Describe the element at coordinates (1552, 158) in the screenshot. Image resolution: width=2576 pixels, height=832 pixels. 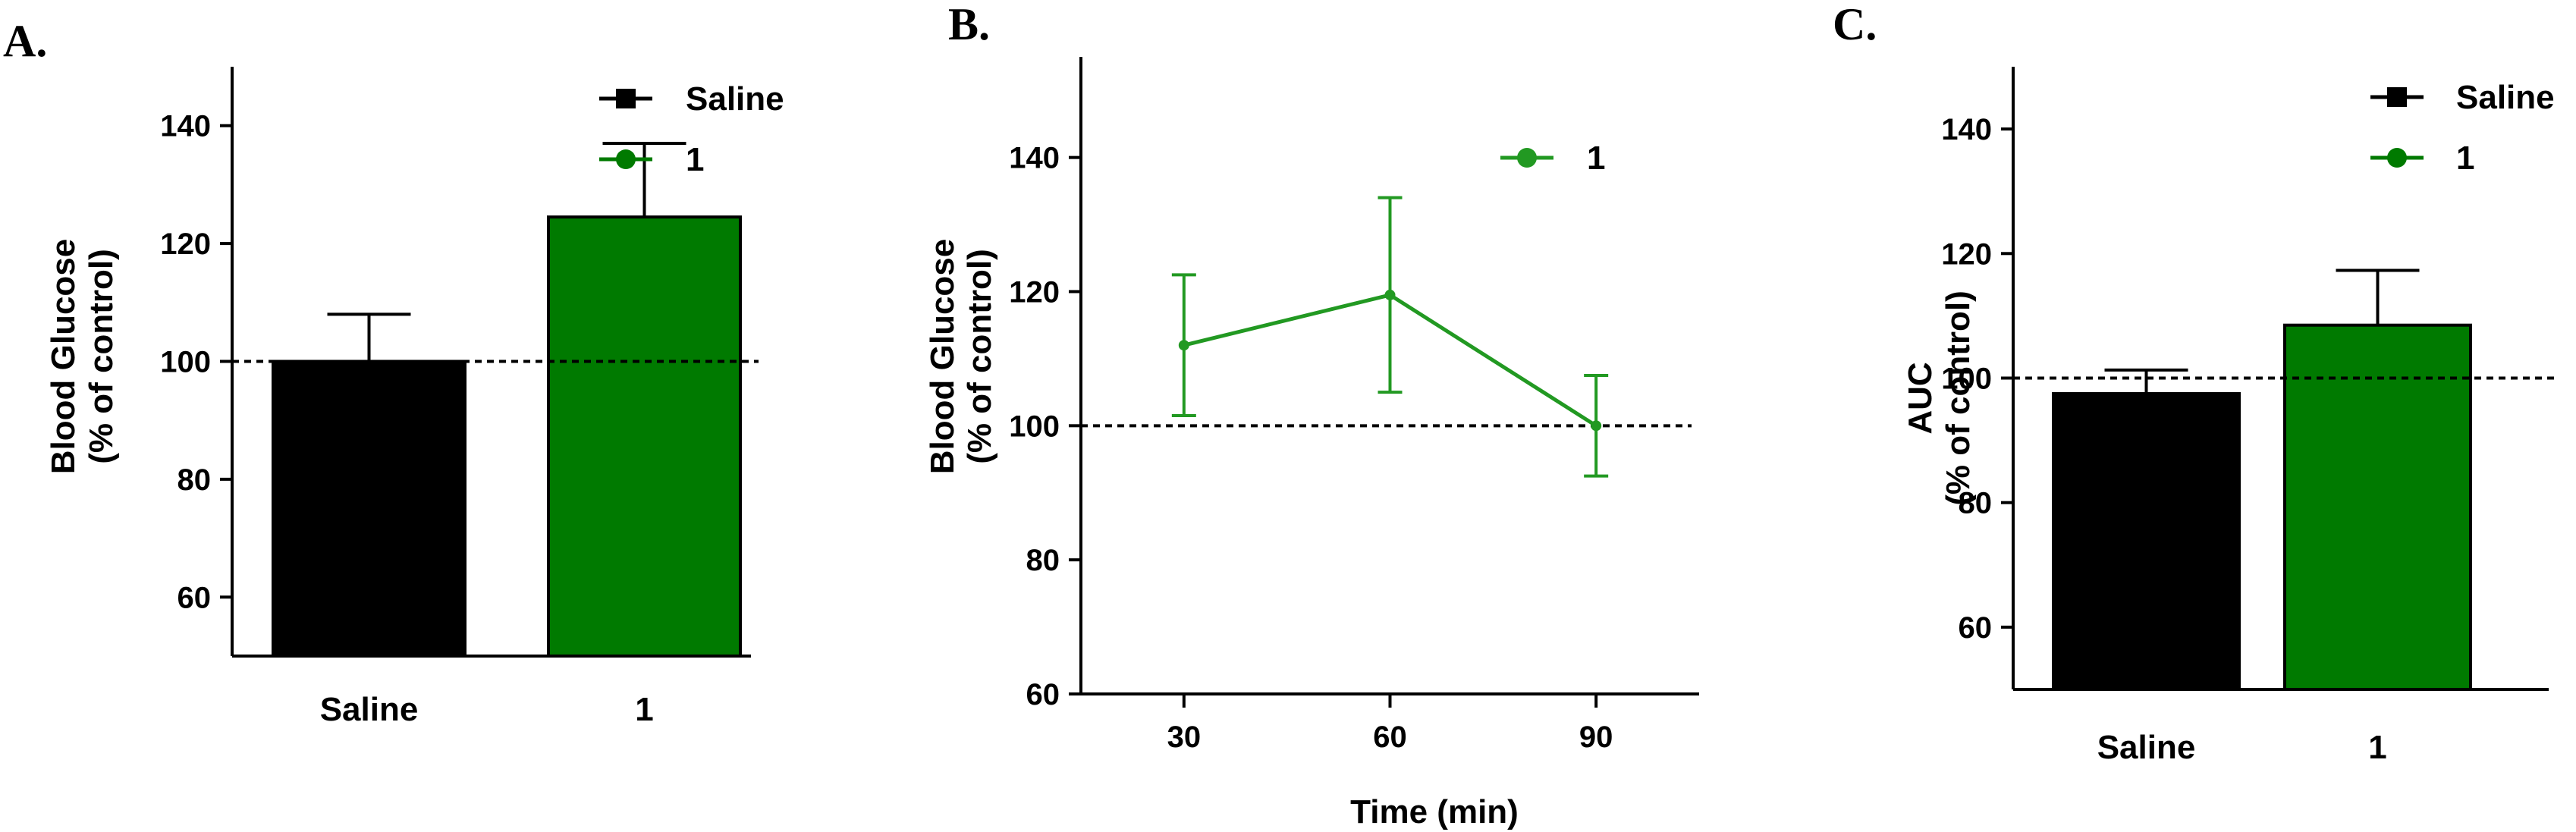
I see `panel-b-legend: 1` at that location.